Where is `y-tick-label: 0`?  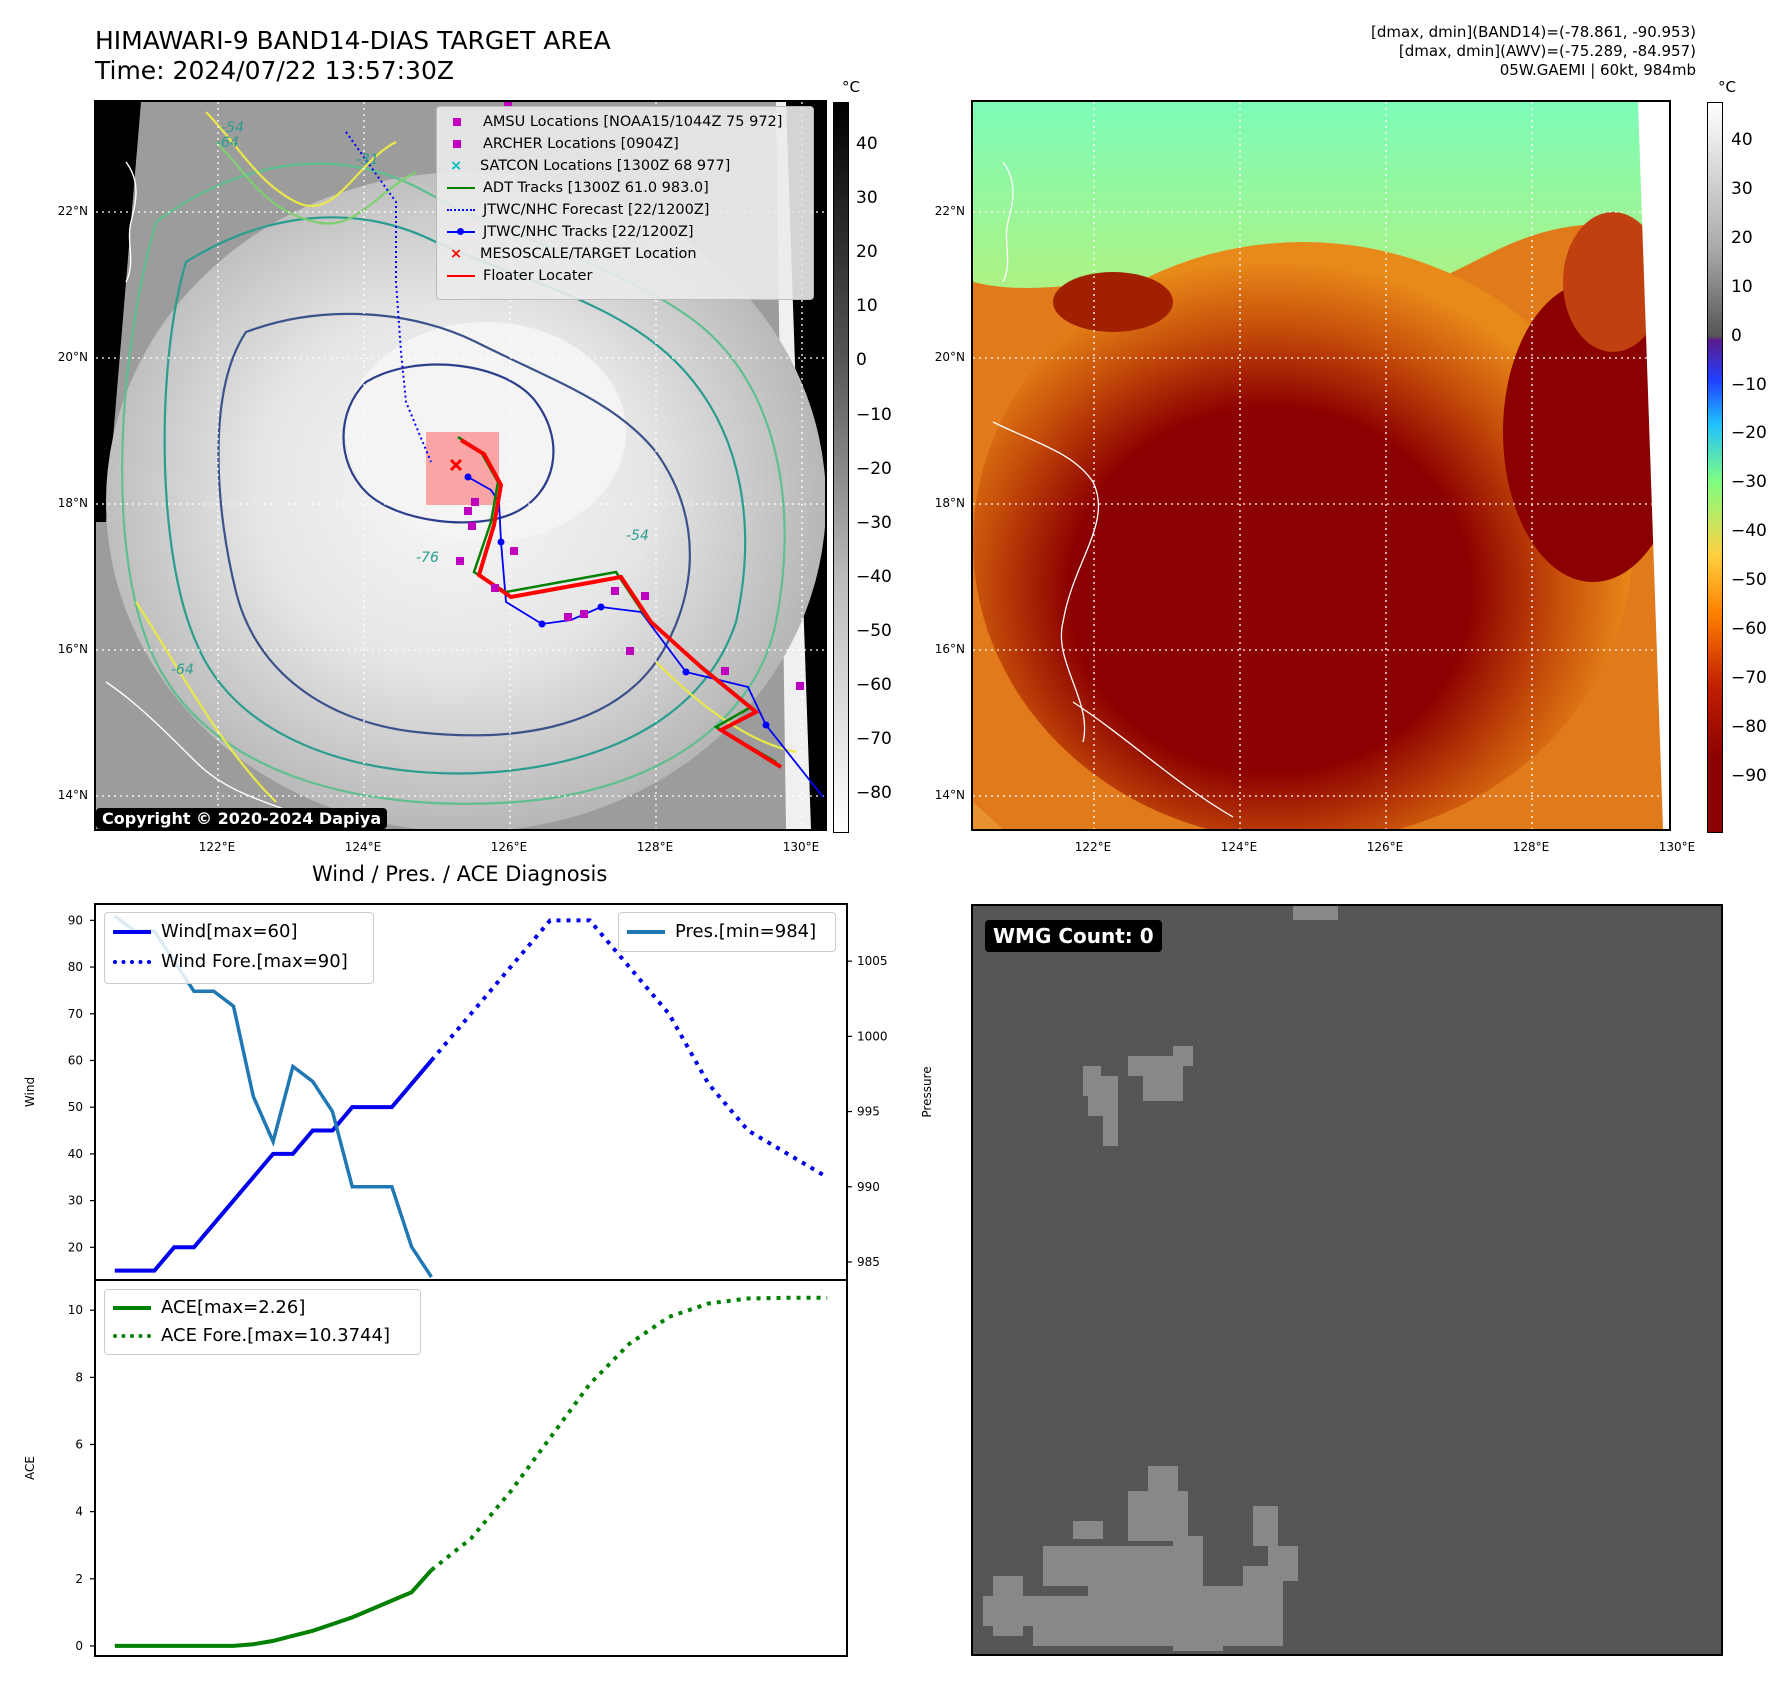
y-tick-label: 0 is located at coordinates (79, 1646).